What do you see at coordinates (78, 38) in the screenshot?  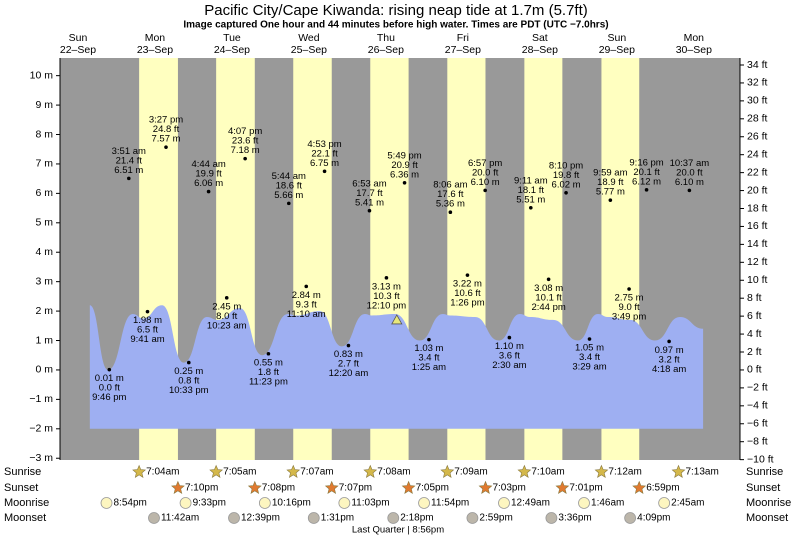 I see `day-label: Sun` at bounding box center [78, 38].